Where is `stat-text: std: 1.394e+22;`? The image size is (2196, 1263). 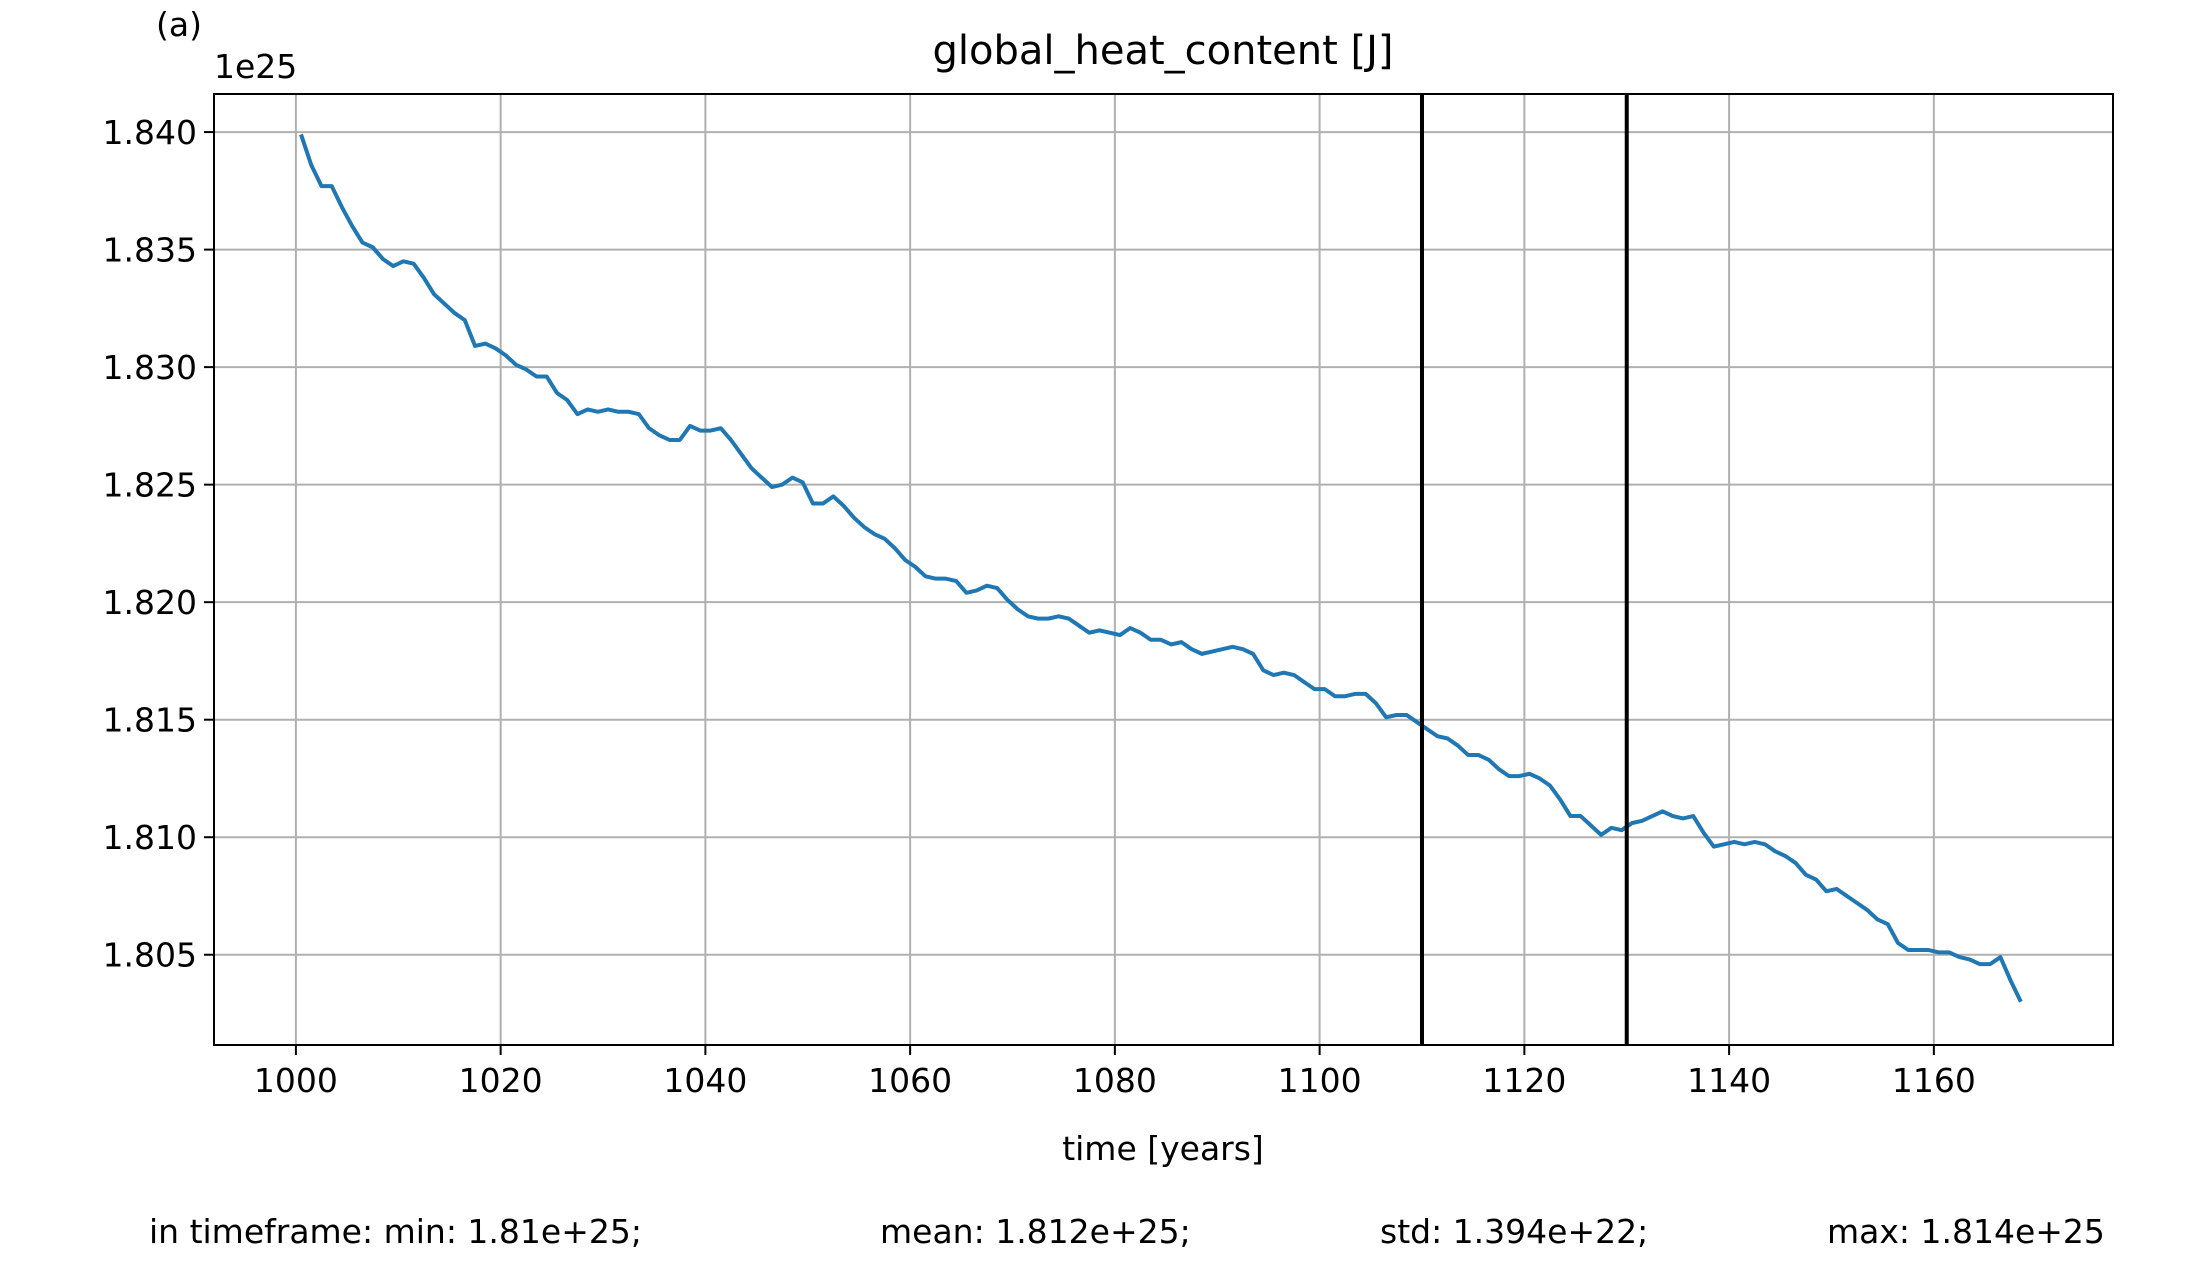 stat-text: std: 1.394e+22; is located at coordinates (1514, 1231).